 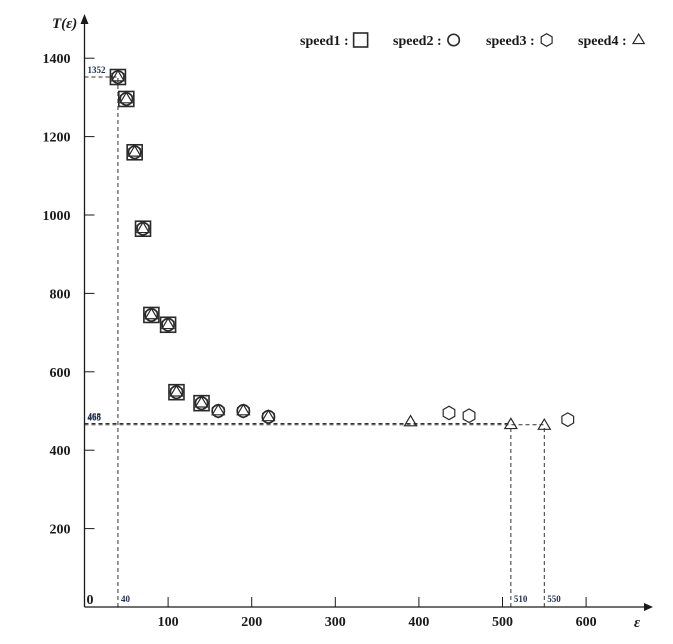 What do you see at coordinates (602, 41) in the screenshot?
I see `legend-label: speed4 :` at bounding box center [602, 41].